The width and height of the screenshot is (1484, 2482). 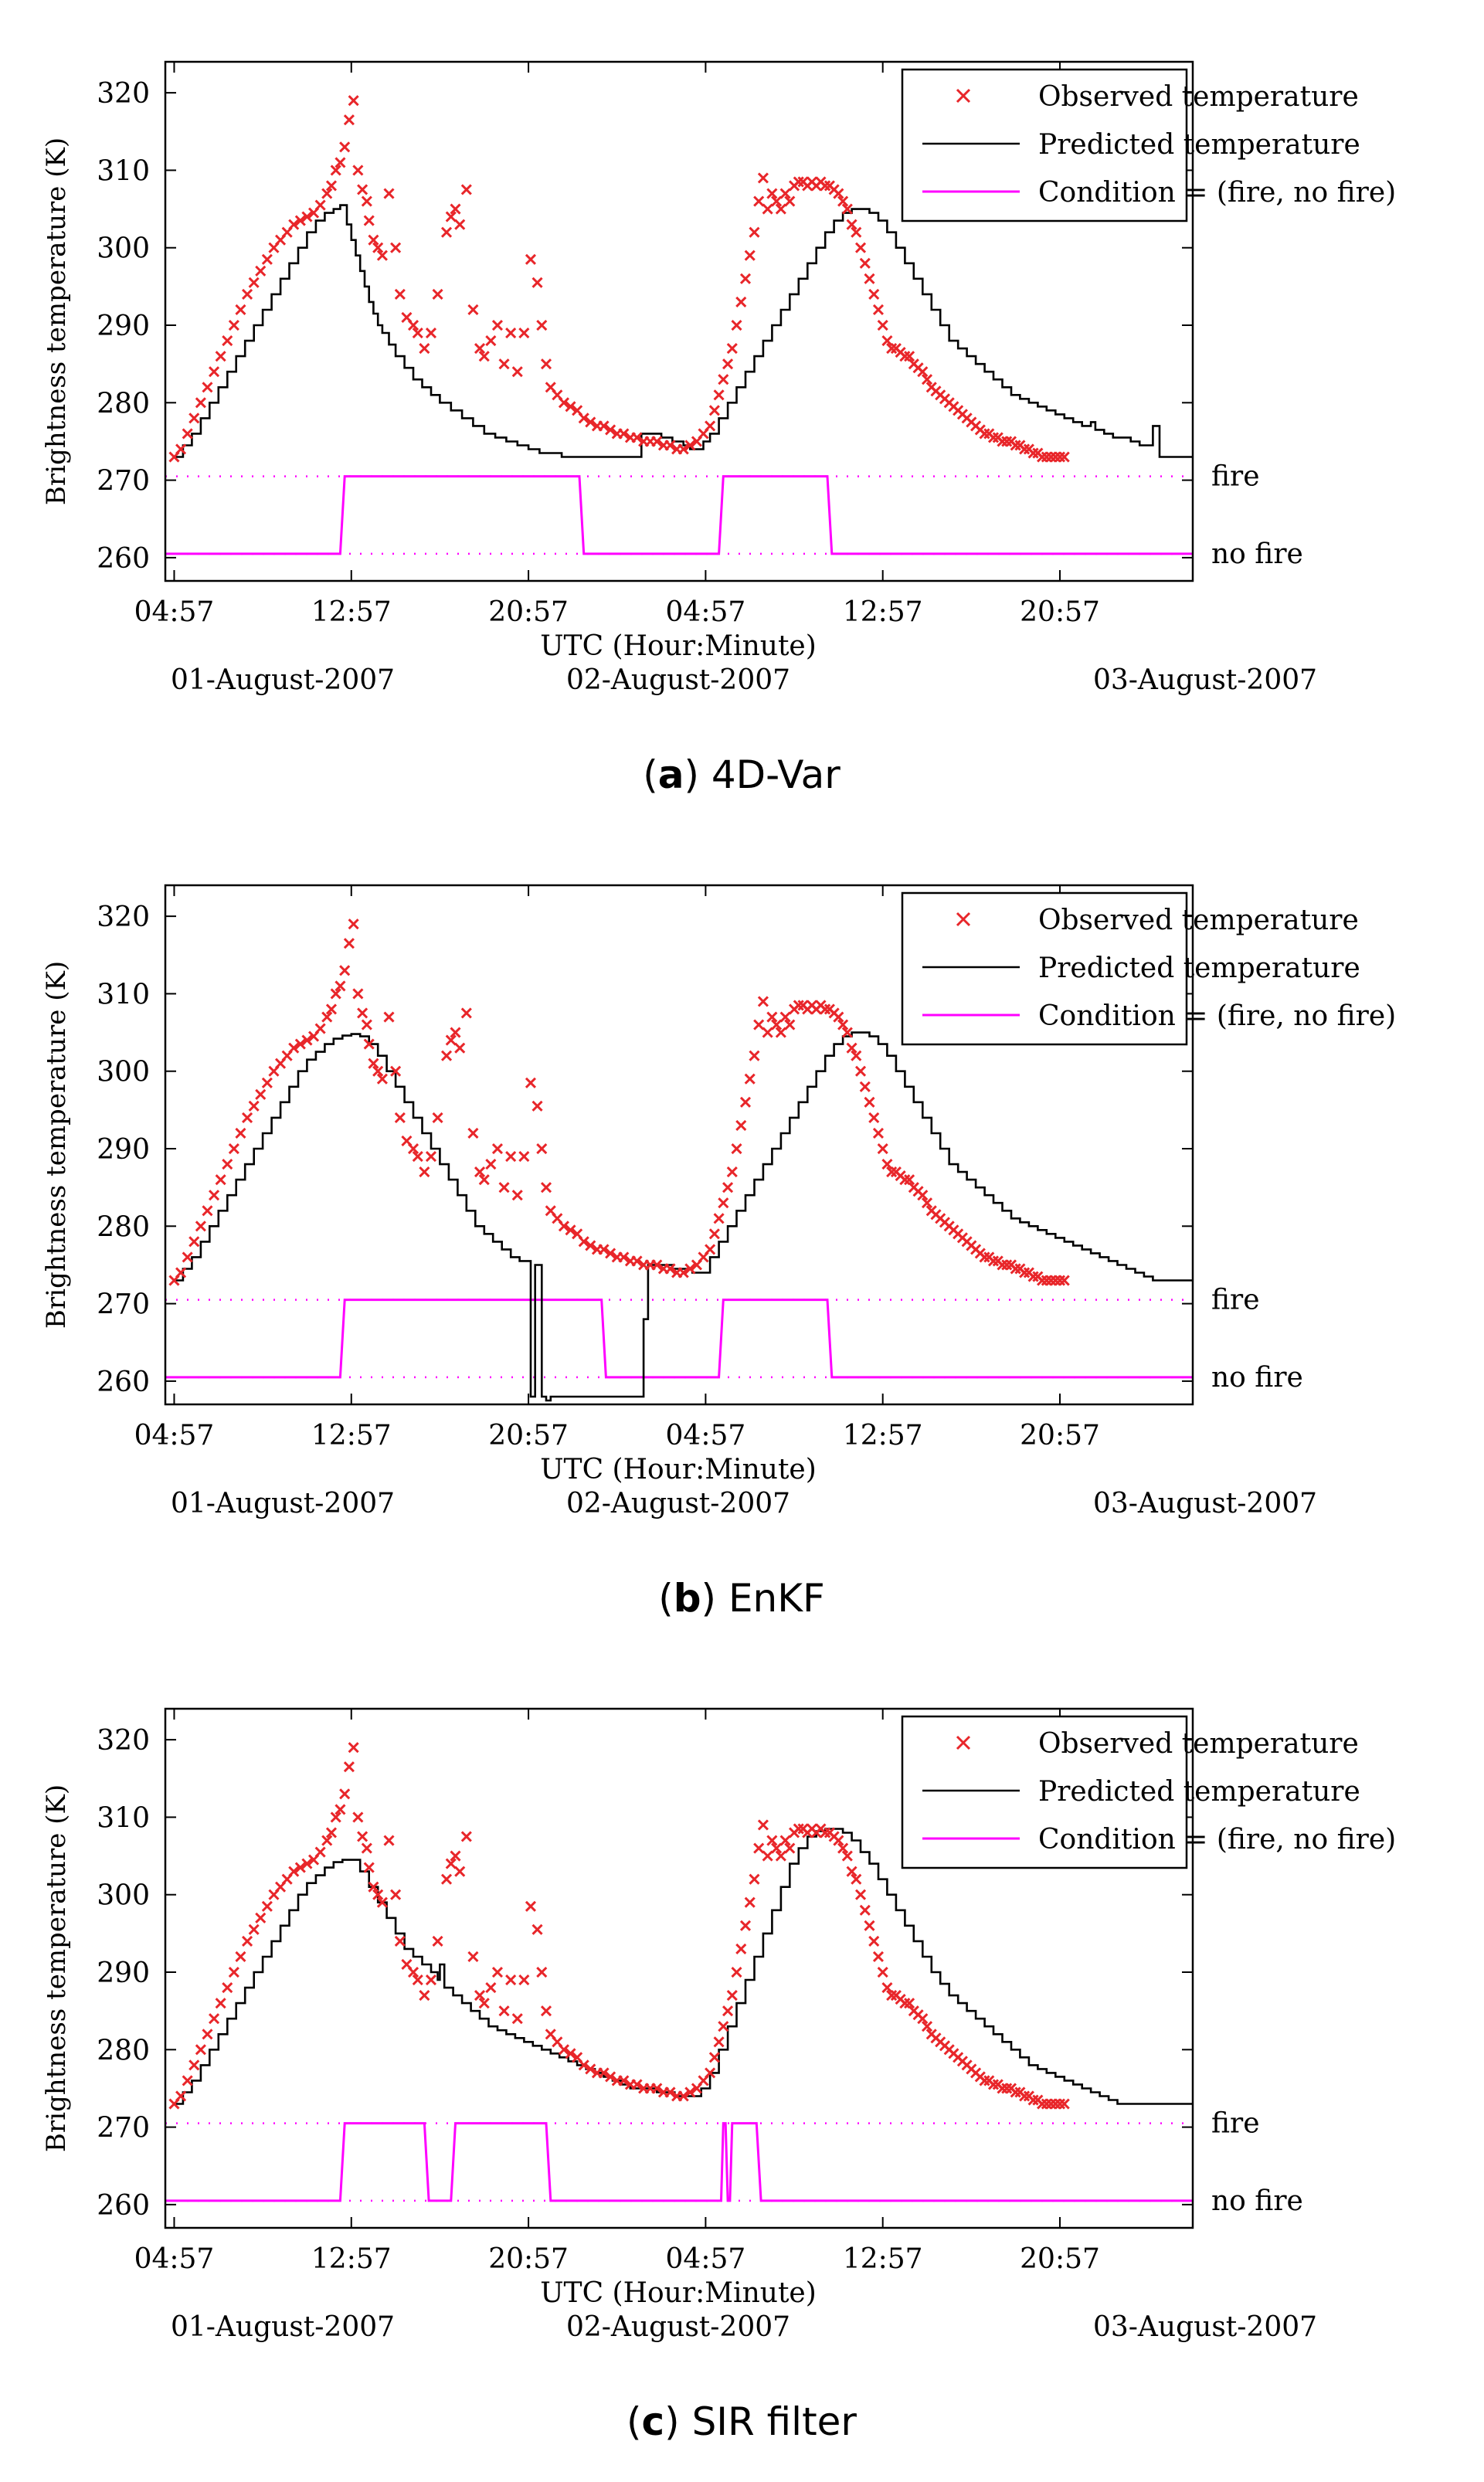 I want to click on legend-observed-marker, so click(x=964, y=96).